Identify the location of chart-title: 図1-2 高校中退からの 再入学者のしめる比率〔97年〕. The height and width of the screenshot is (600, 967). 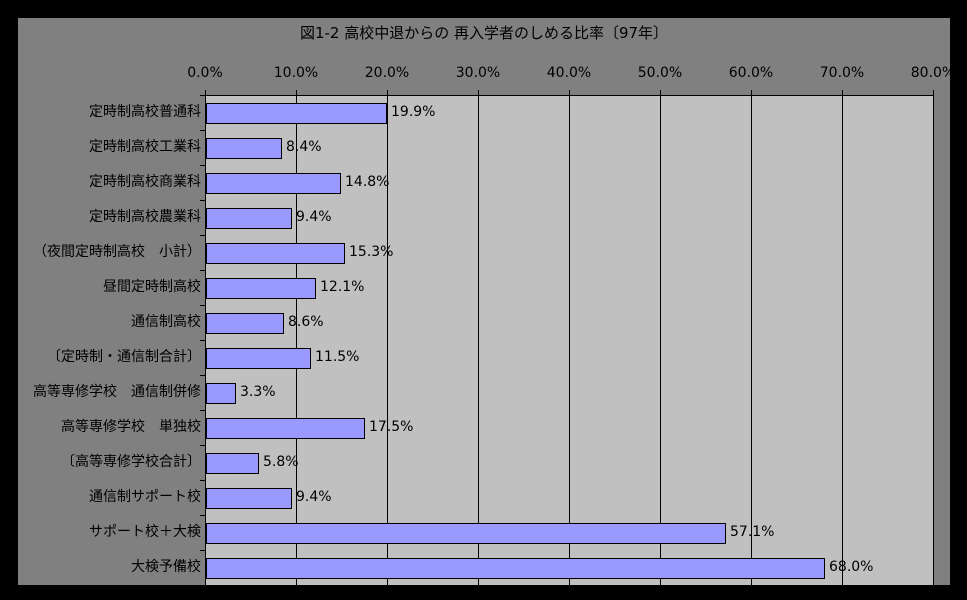
(484, 33).